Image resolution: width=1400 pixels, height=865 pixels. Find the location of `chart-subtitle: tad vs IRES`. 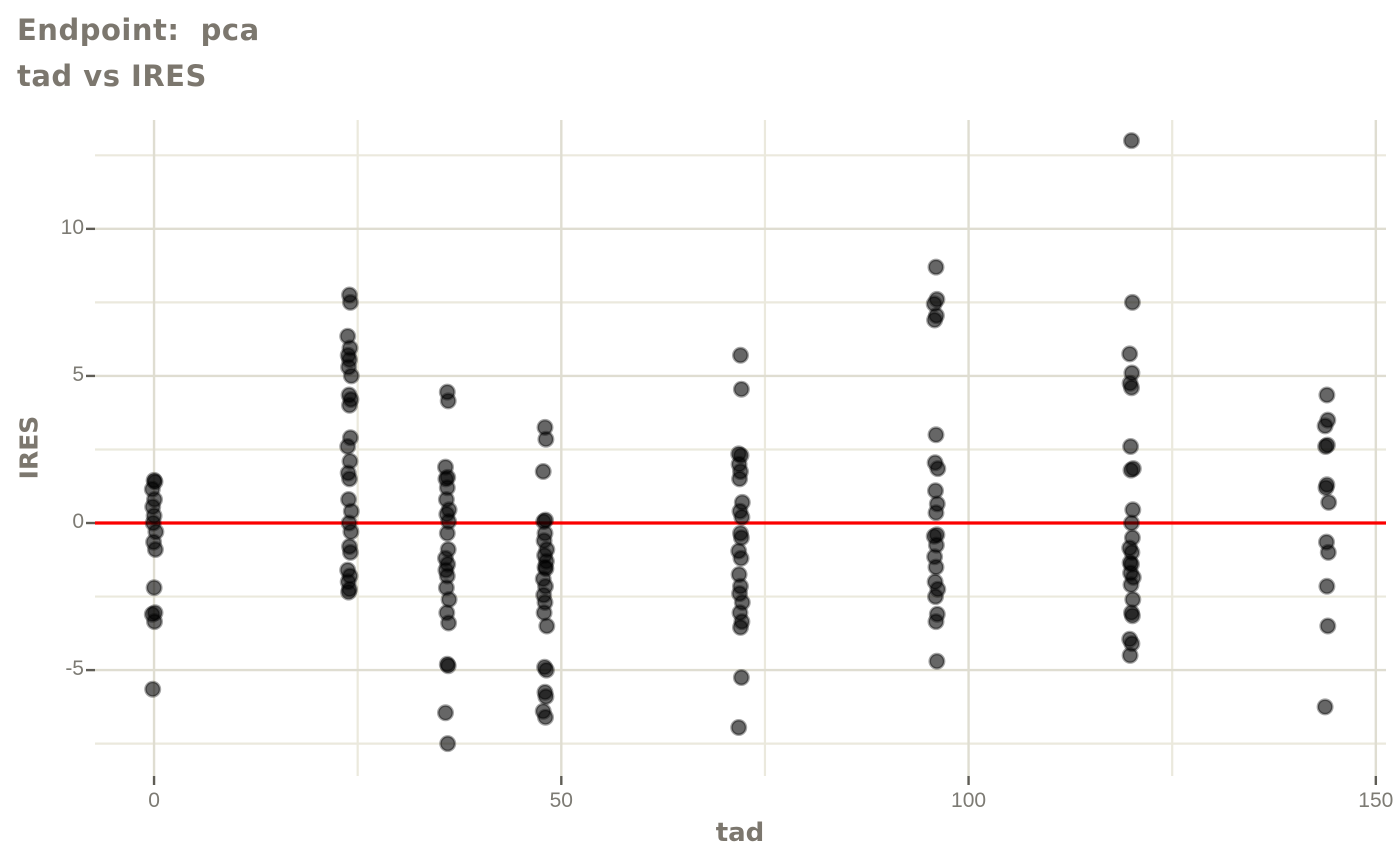

chart-subtitle: tad vs IRES is located at coordinates (112, 76).